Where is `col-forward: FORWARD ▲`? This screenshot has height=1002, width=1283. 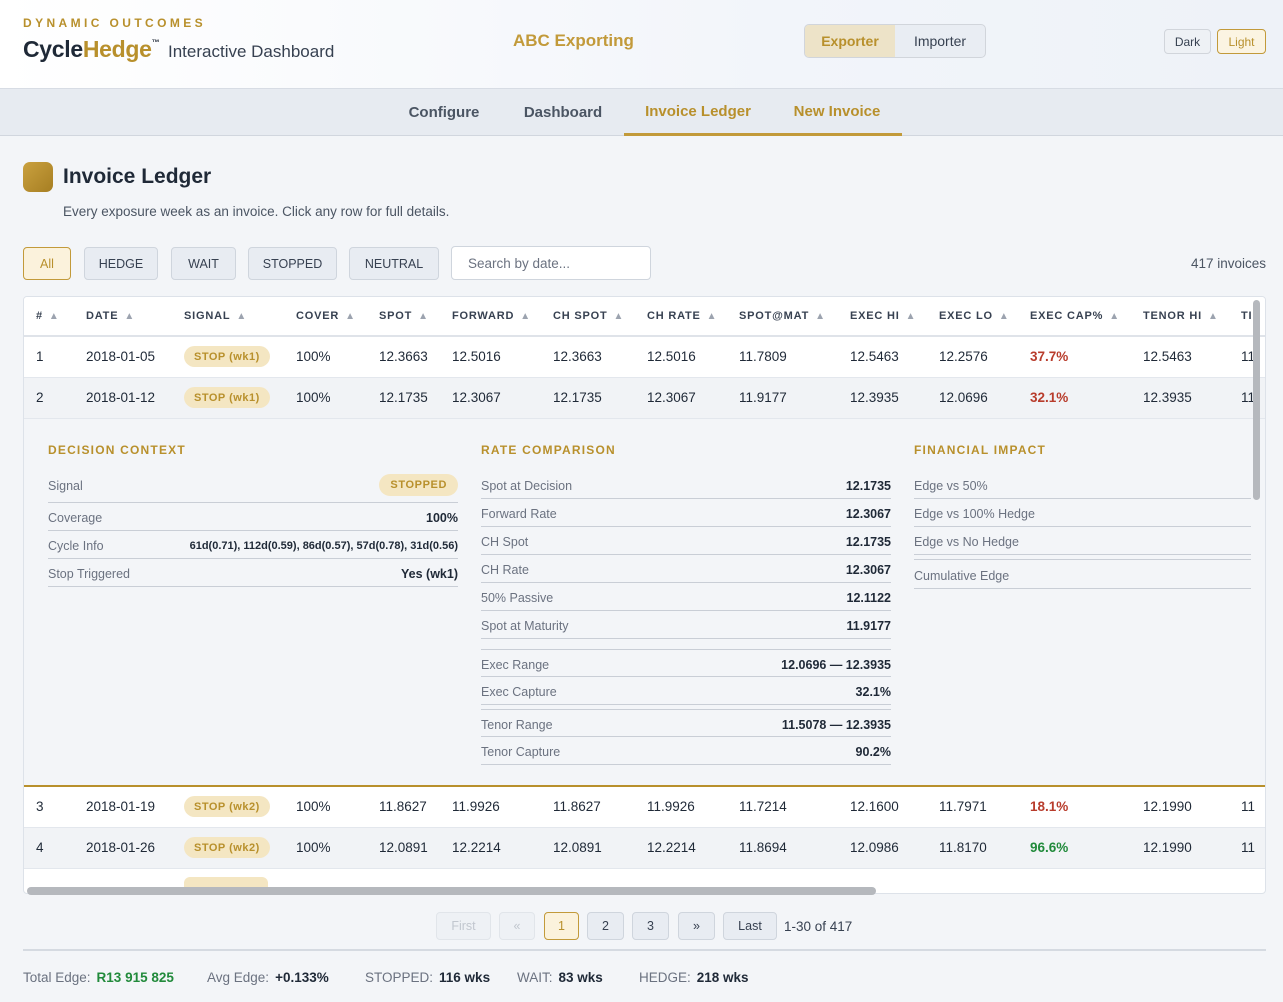
col-forward: FORWARD ▲ is located at coordinates (491, 316).